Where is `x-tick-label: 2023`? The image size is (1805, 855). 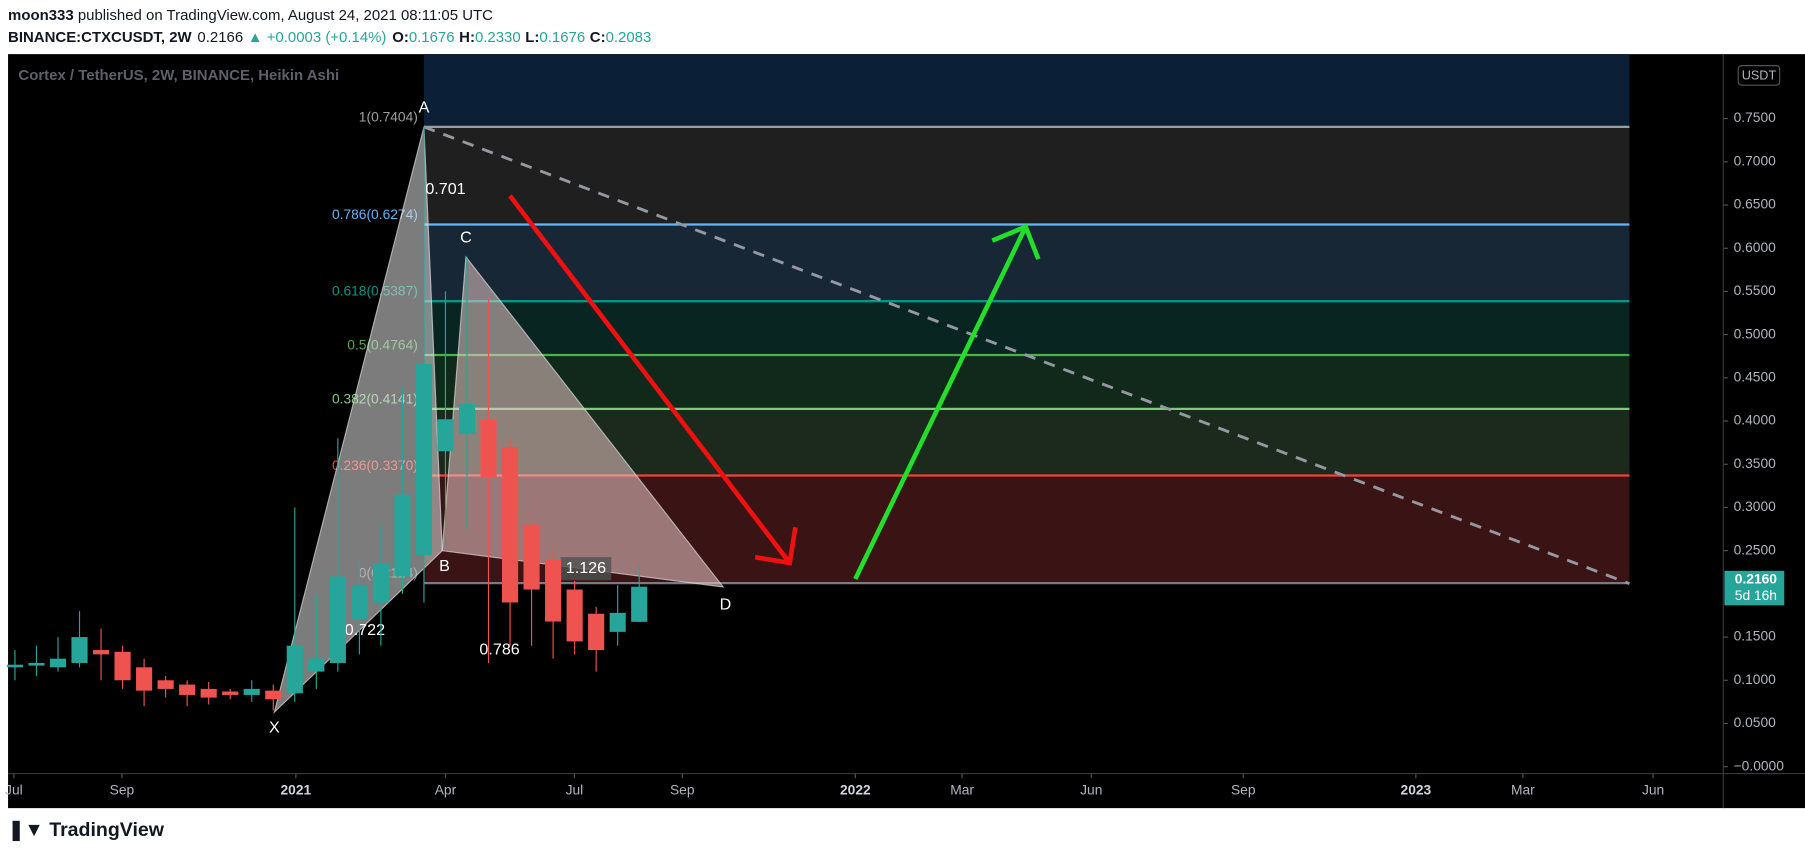 x-tick-label: 2023 is located at coordinates (1416, 790).